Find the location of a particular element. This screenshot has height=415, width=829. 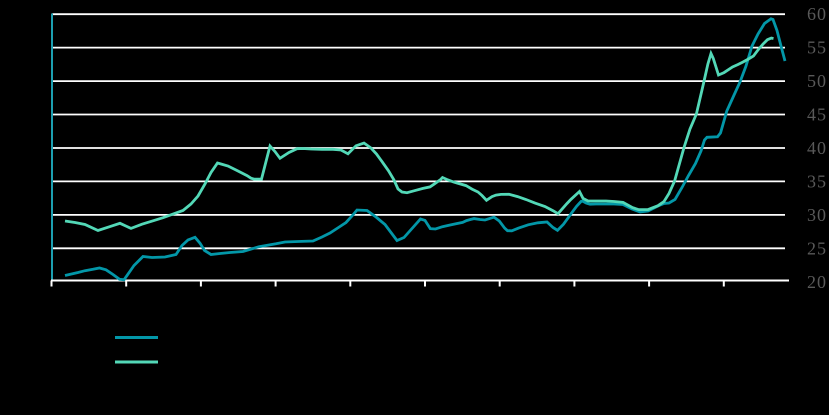

svg-text: 50 is located at coordinates (817, 81).